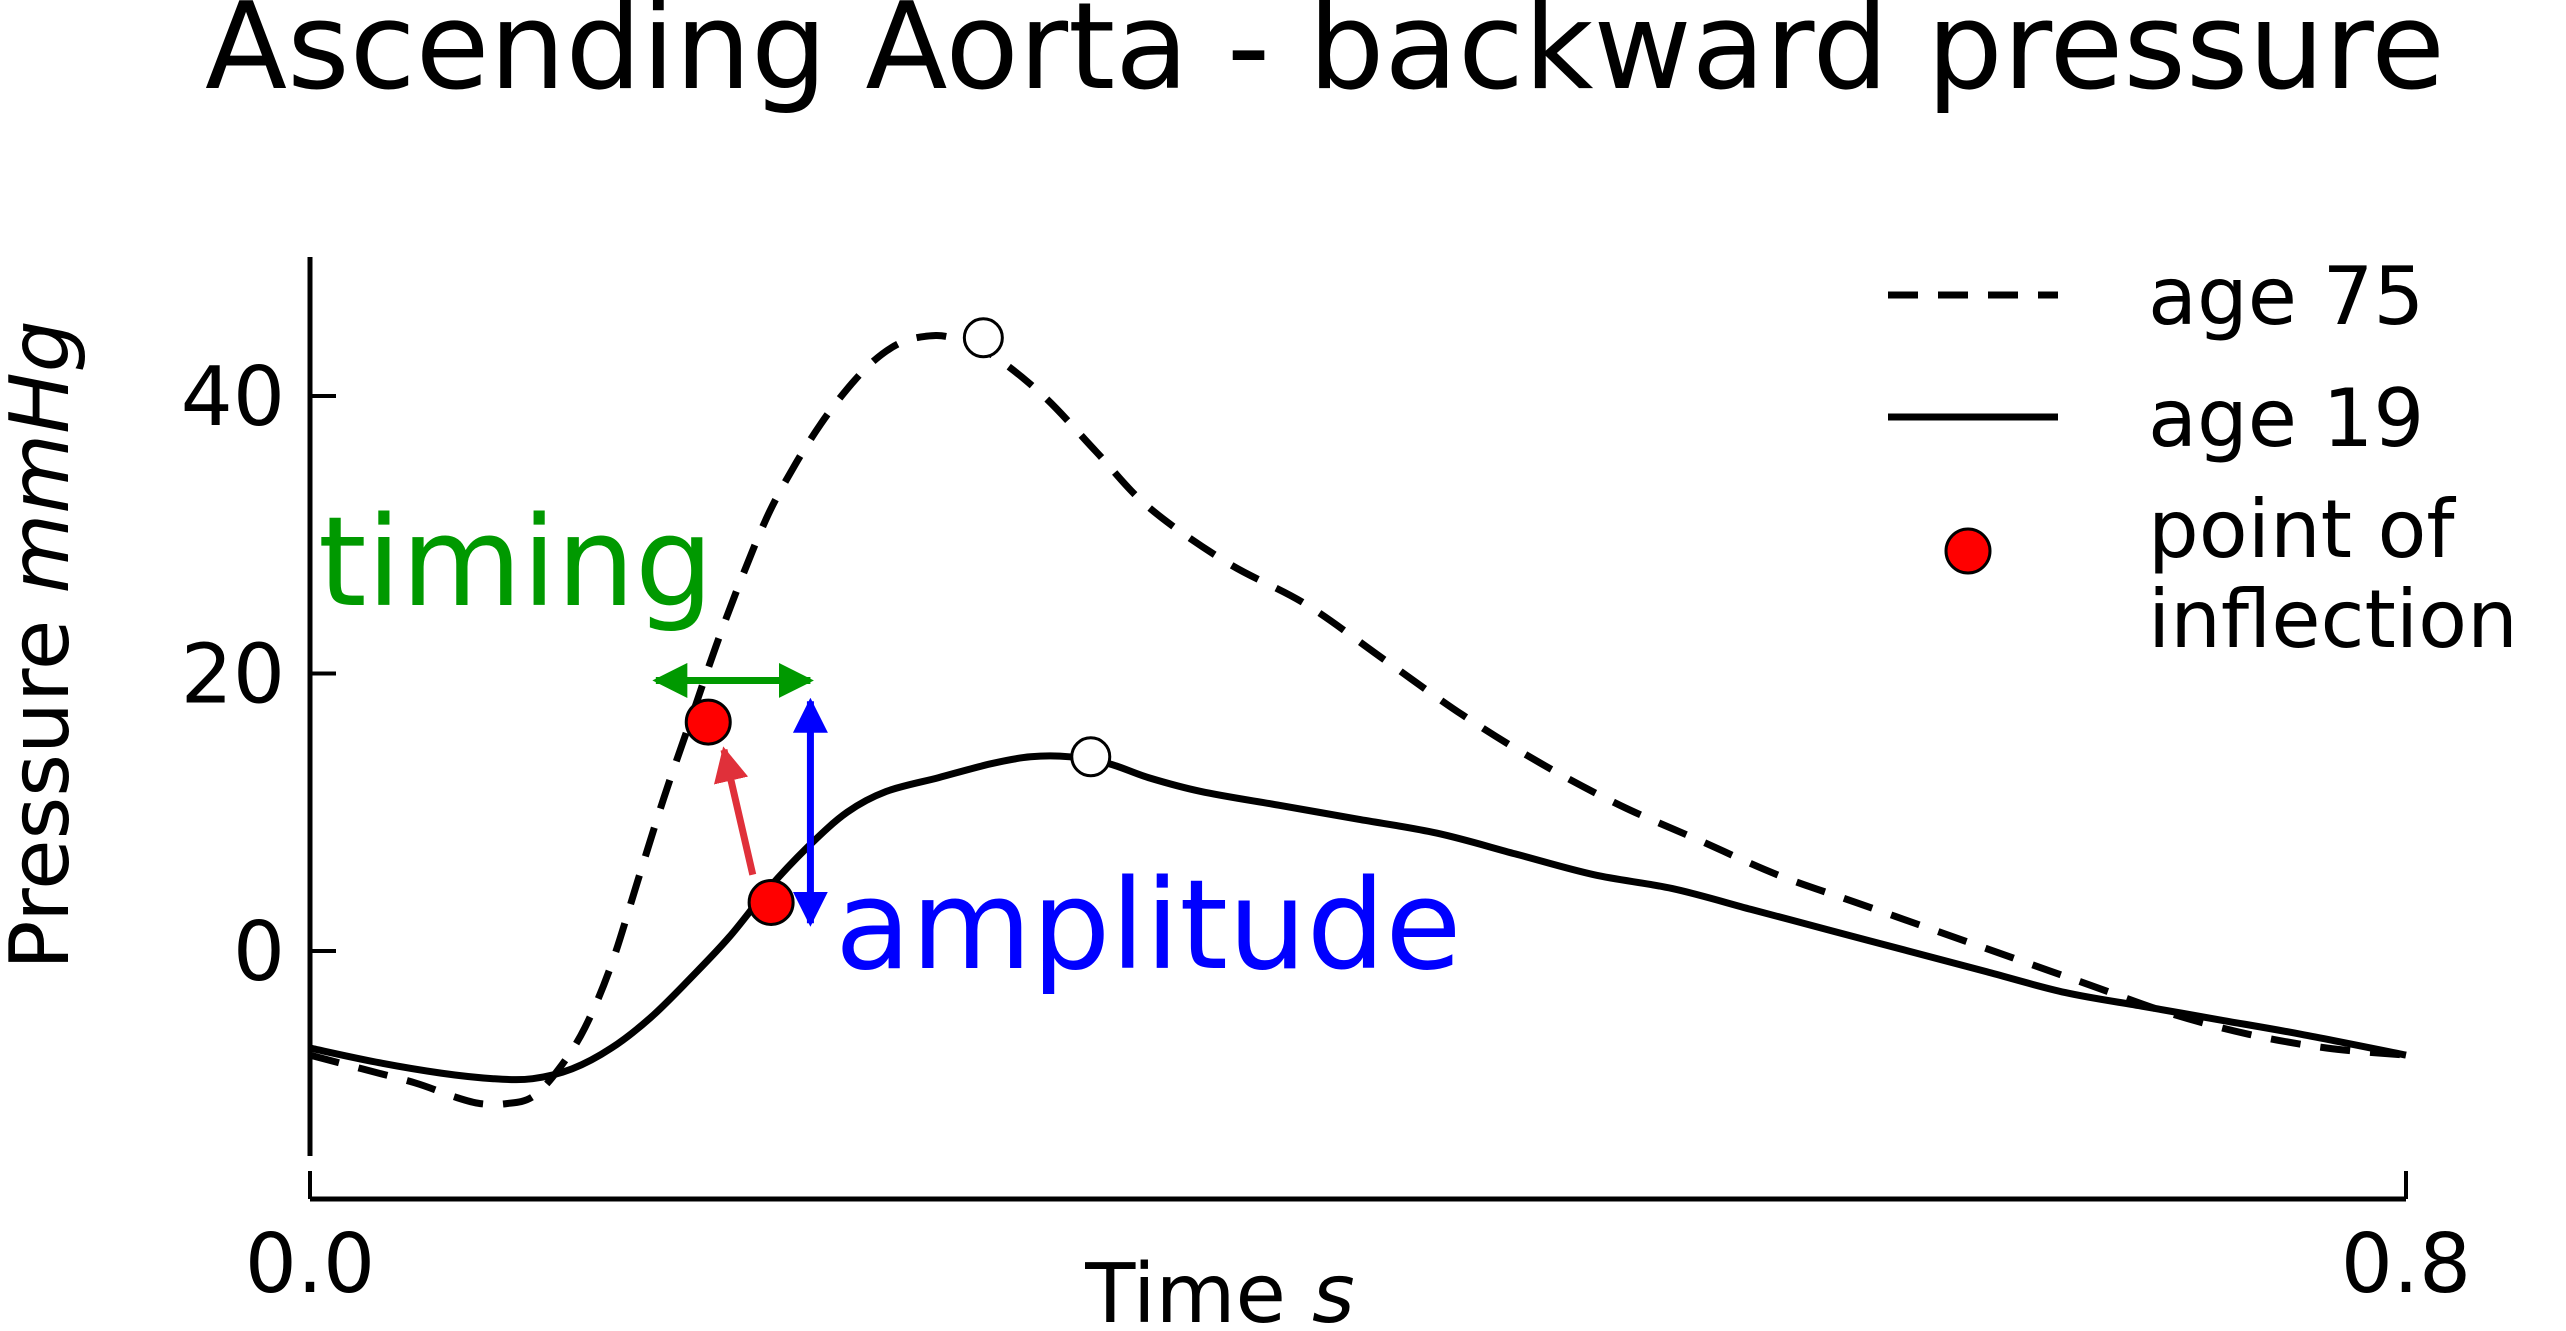 The image size is (2566, 1331). What do you see at coordinates (44, 645) in the screenshot?
I see `y-axis-label: Pressure mmHg` at bounding box center [44, 645].